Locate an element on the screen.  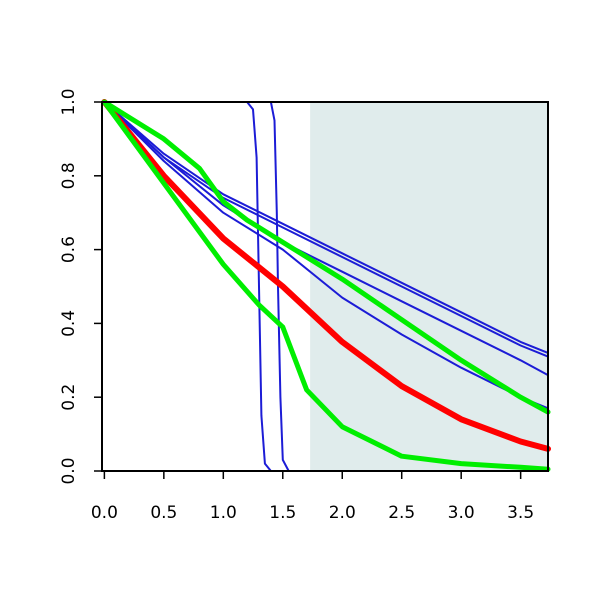
y-tick-label: 1.0 is located at coordinates (69, 101).